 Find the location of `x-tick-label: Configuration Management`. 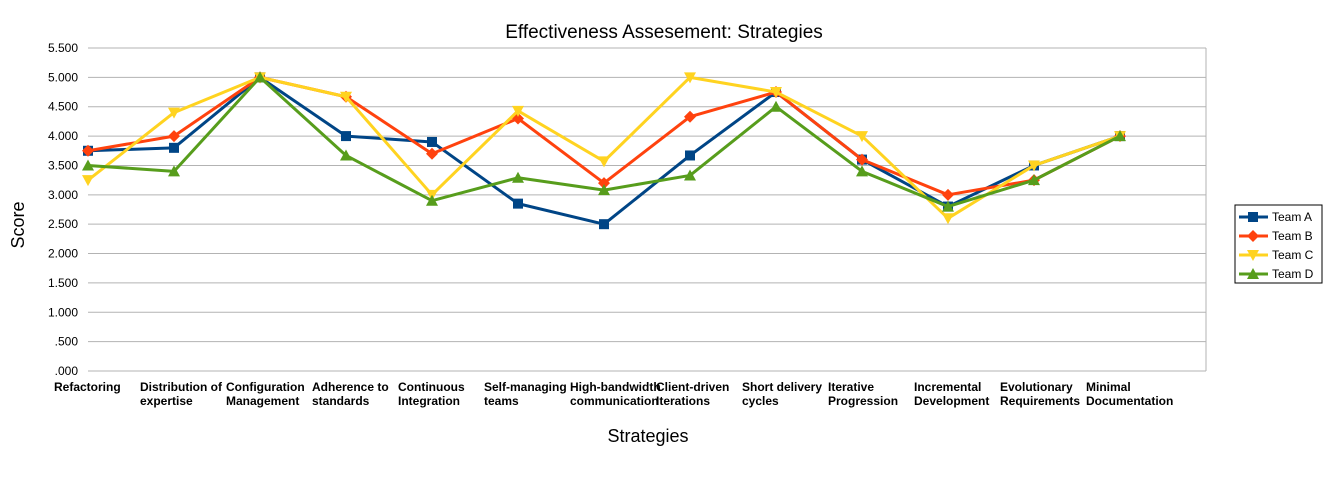

x-tick-label: Configuration Management is located at coordinates (265, 394).